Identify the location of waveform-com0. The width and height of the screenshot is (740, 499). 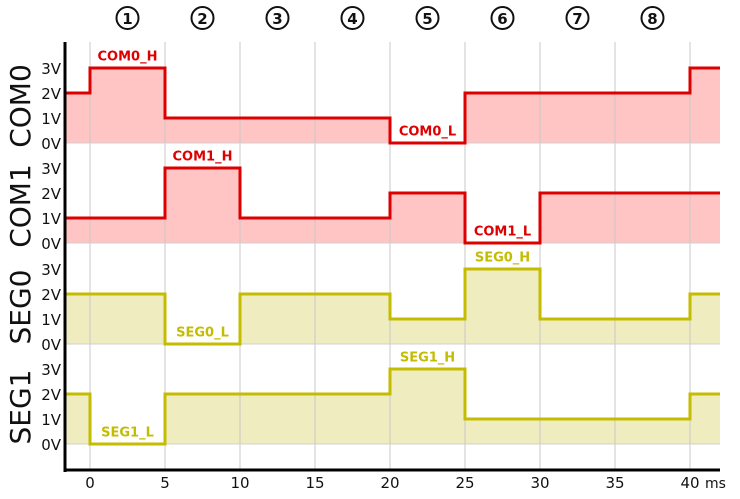
(392, 105).